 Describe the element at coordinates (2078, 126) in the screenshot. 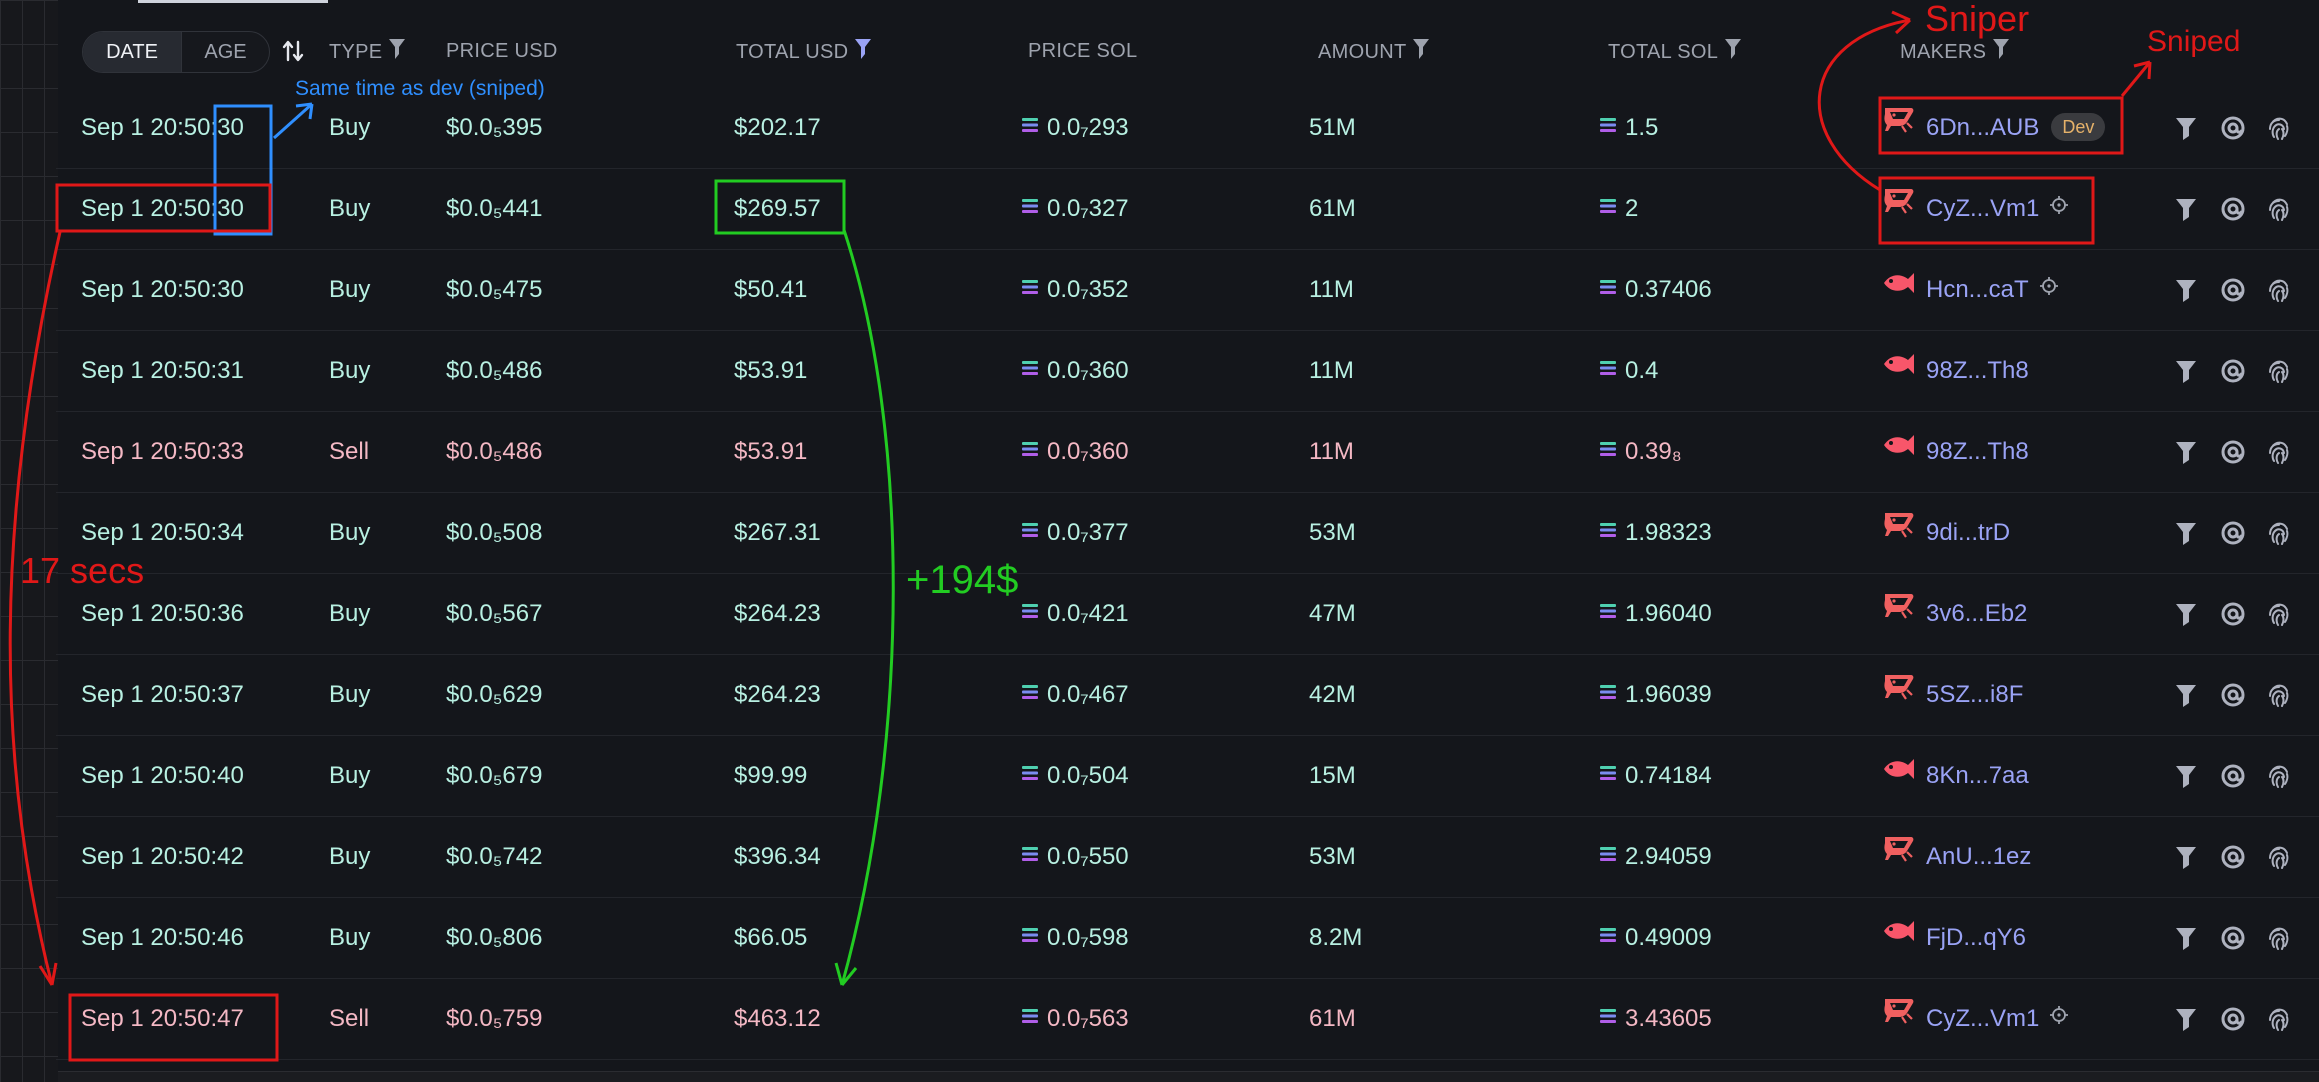

I see `dev-badge: Dev` at that location.